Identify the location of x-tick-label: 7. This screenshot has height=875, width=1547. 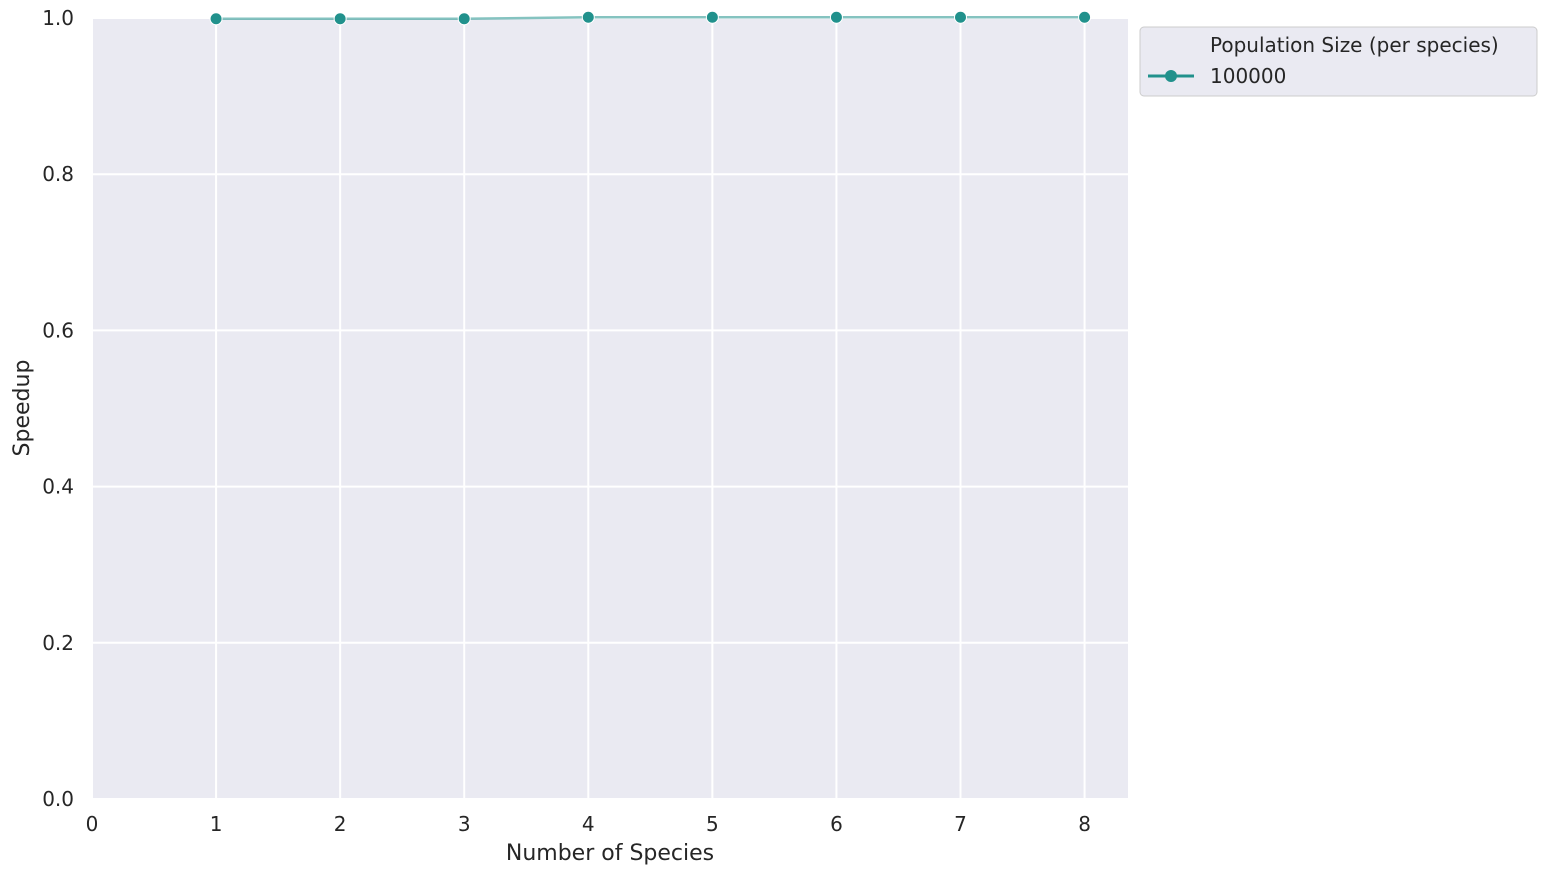
(960, 824).